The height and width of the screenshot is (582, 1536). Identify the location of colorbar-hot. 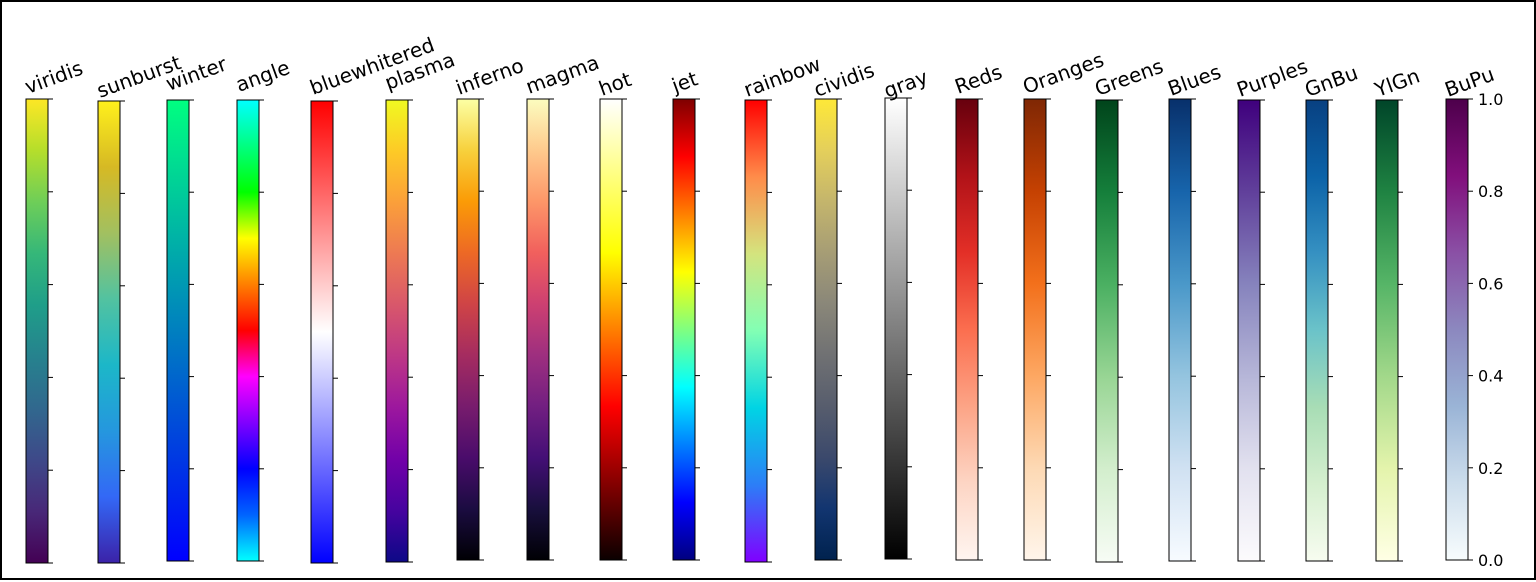
(611, 329).